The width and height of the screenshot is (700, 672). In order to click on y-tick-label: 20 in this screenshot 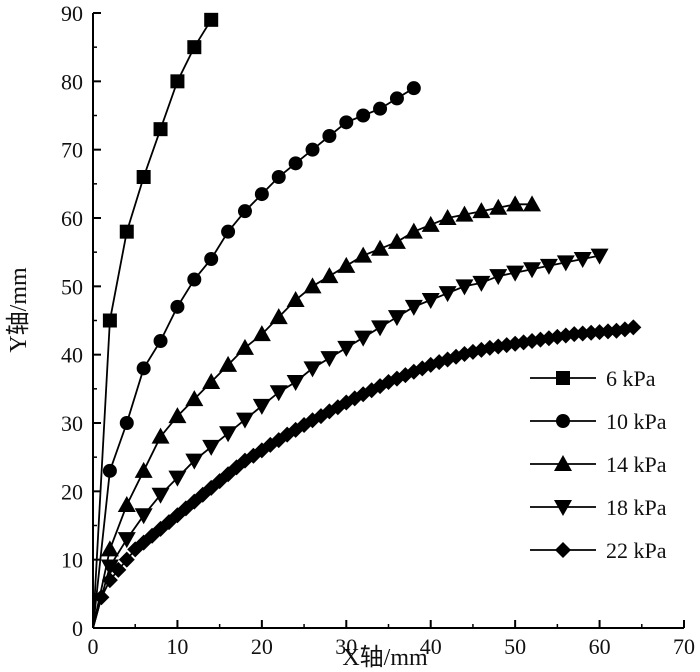, I will do `click(72, 491)`.